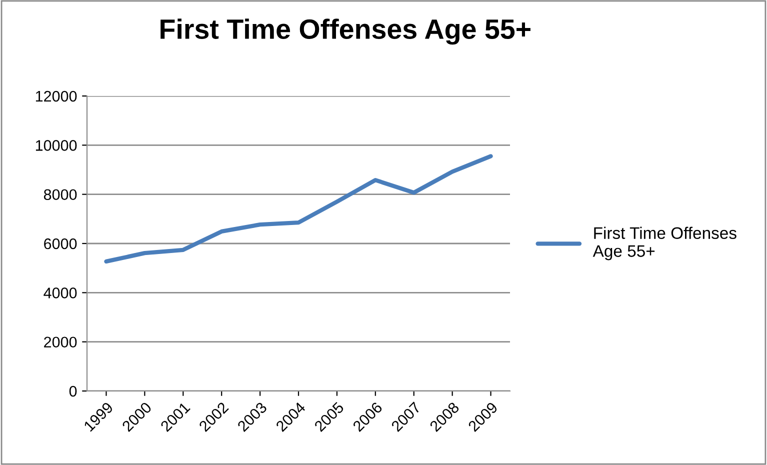 The height and width of the screenshot is (465, 767). I want to click on y-tick-label: 0, so click(73, 391).